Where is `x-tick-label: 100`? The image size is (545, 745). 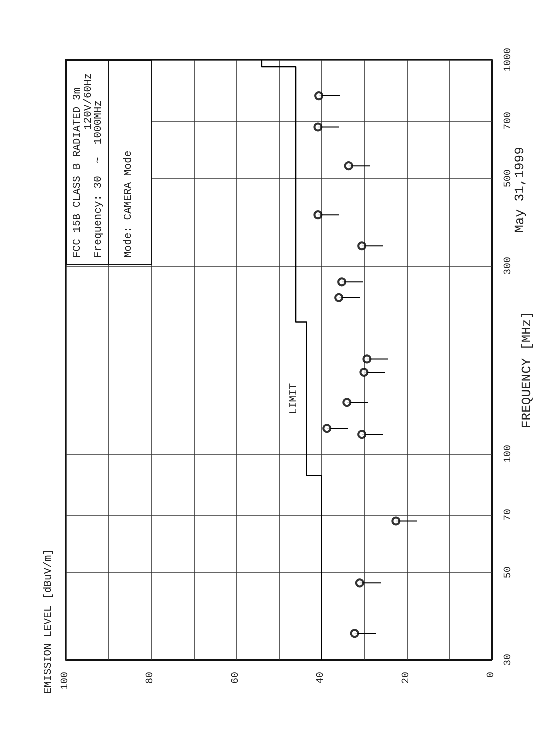 x-tick-label: 100 is located at coordinates (66, 681).